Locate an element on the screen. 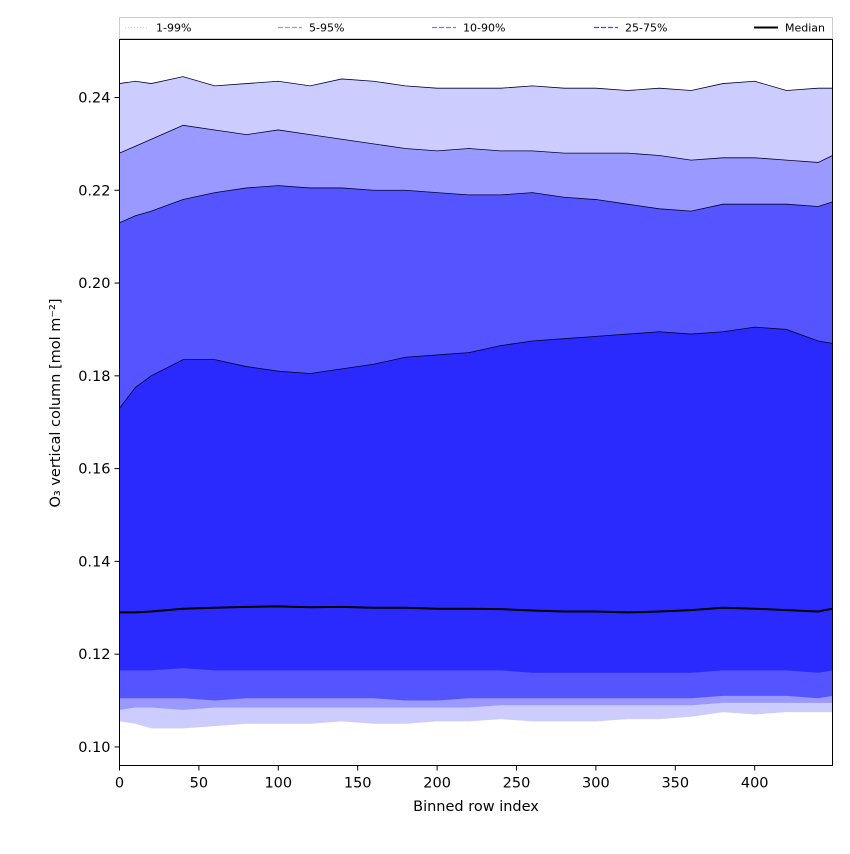 The height and width of the screenshot is (854, 850). x-tick-label: 400 is located at coordinates (755, 784).